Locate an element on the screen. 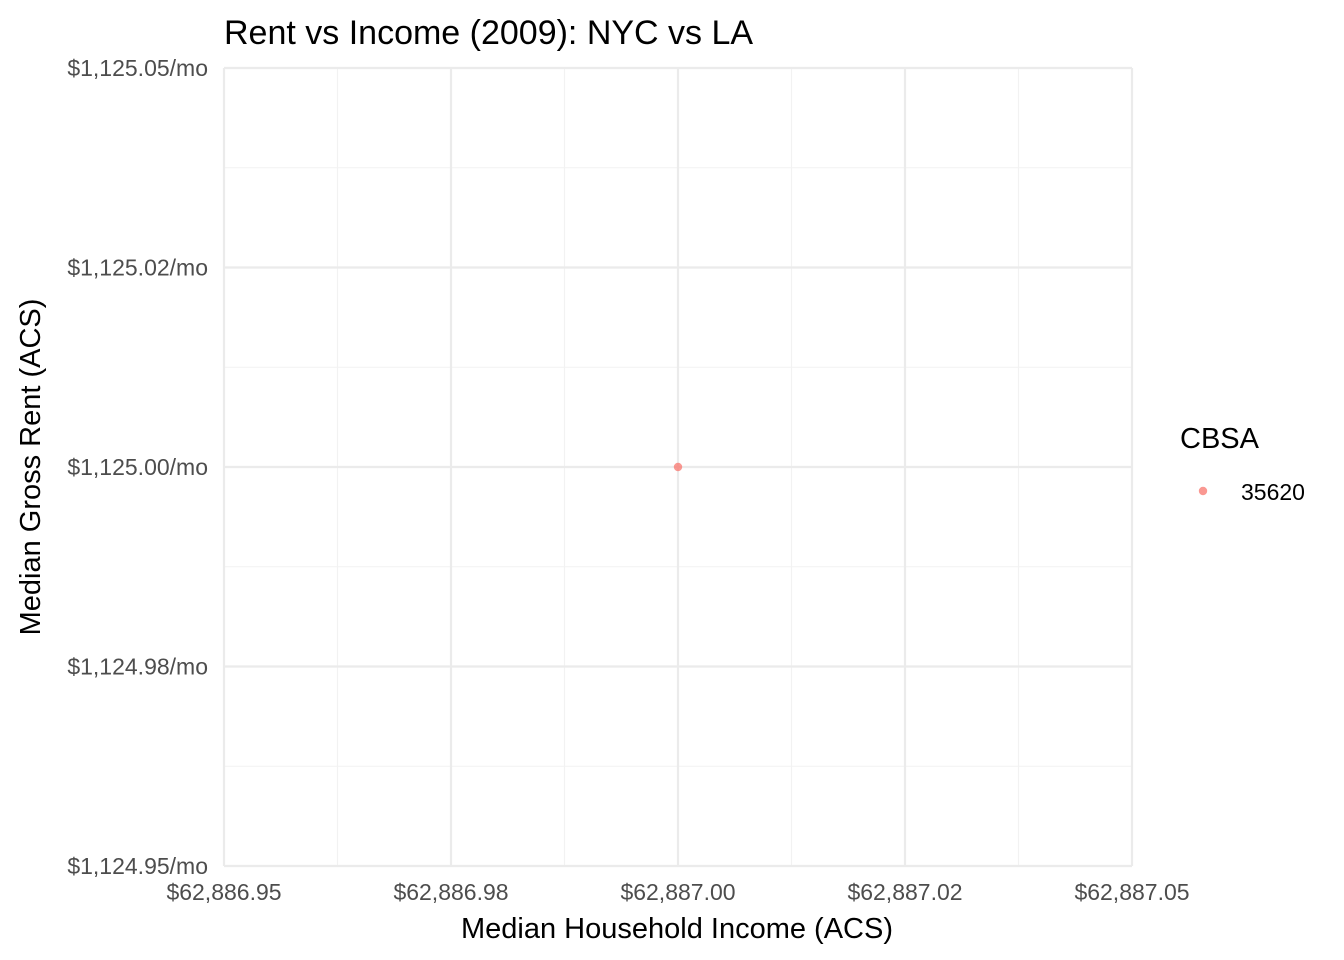 The height and width of the screenshot is (960, 1344). chart-title: Rent vs Income (2009): NYC vs LA is located at coordinates (488, 33).